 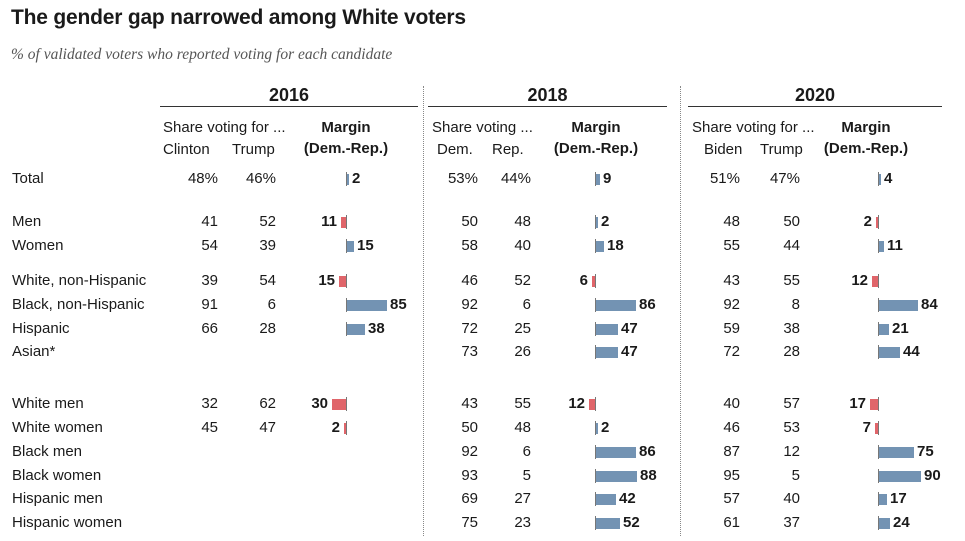 What do you see at coordinates (932, 475) in the screenshot?
I see `margin-label: 90` at bounding box center [932, 475].